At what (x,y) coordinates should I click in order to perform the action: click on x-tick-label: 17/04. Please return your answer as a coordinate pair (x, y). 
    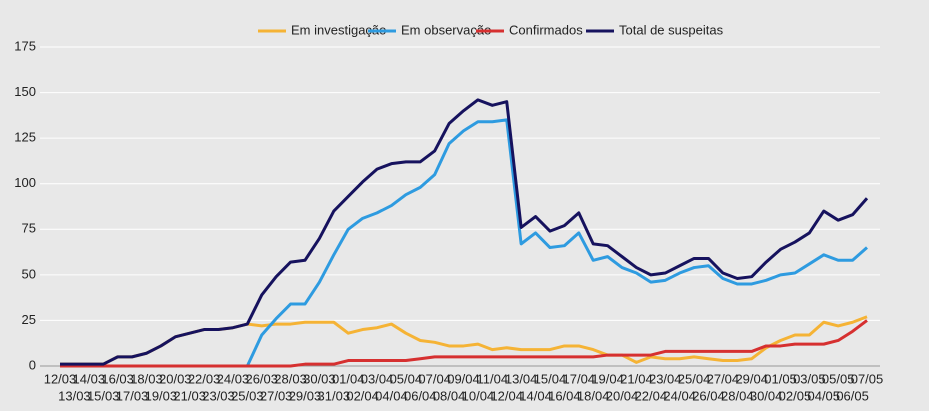
    Looking at the image, I should click on (579, 378).